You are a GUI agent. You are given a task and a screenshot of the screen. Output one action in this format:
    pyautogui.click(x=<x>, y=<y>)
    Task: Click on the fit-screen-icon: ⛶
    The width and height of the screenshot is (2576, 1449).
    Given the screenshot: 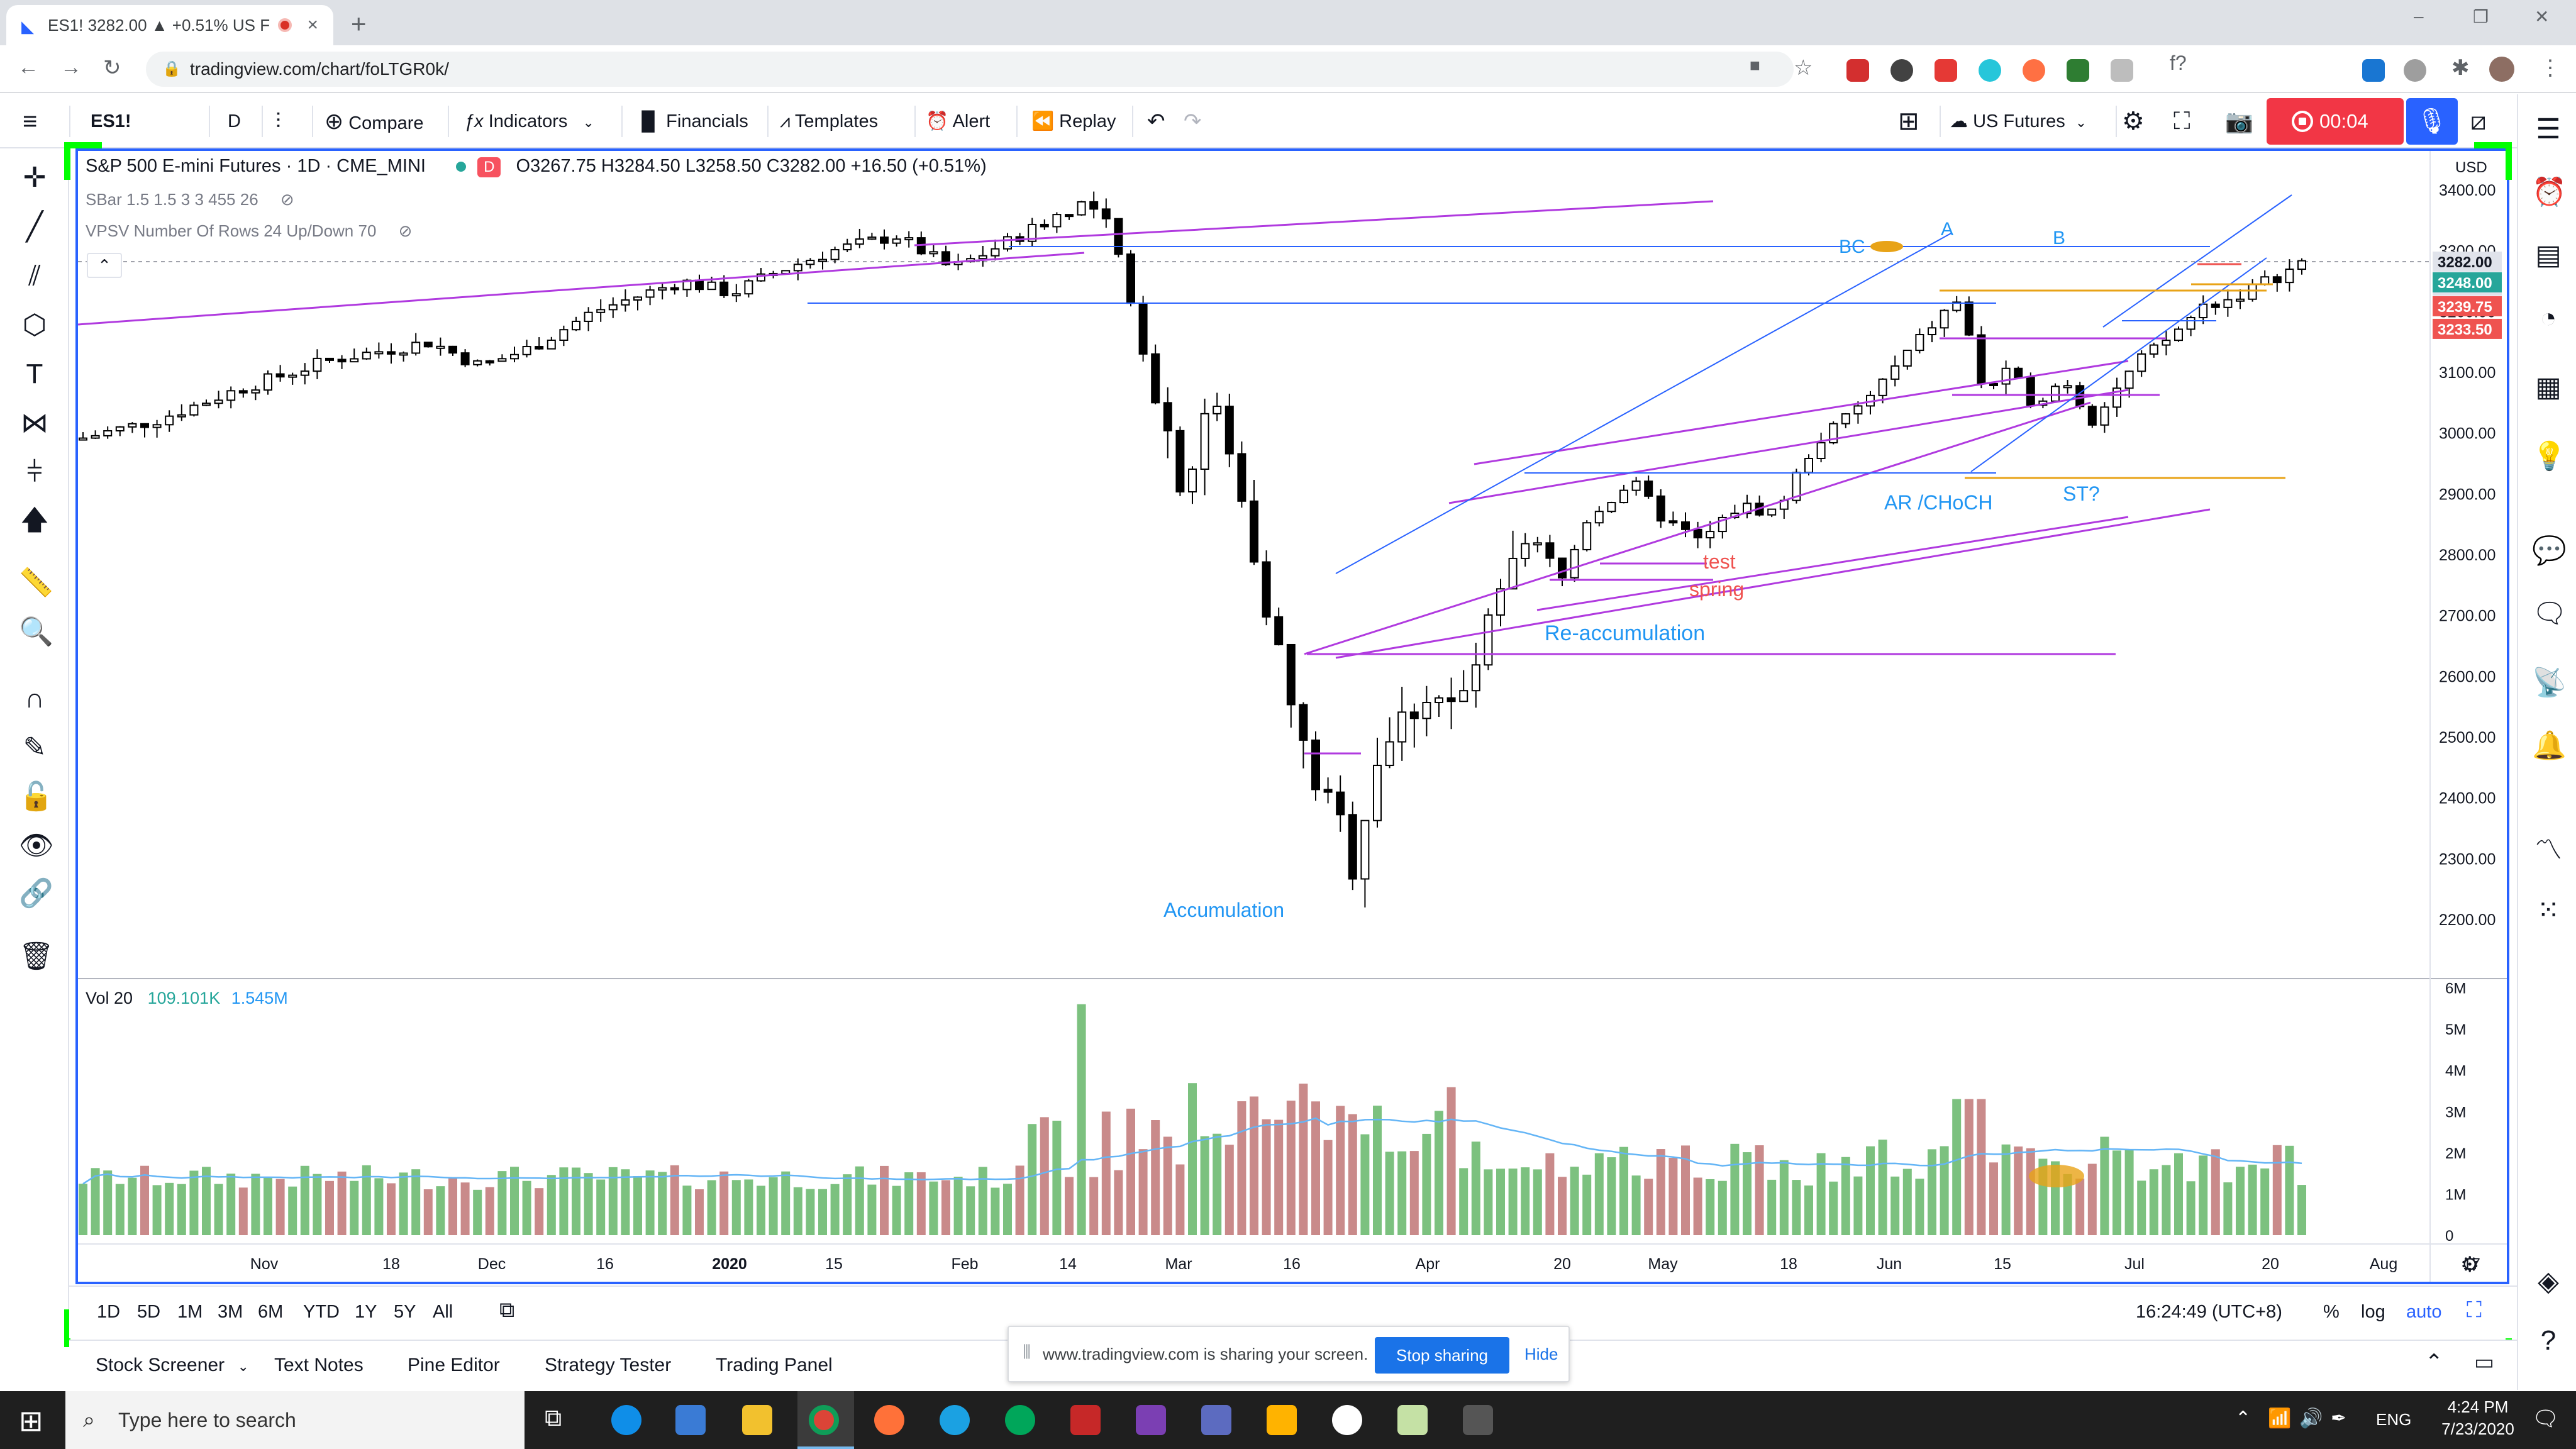 What is the action you would take?
    pyautogui.click(x=2474, y=1310)
    